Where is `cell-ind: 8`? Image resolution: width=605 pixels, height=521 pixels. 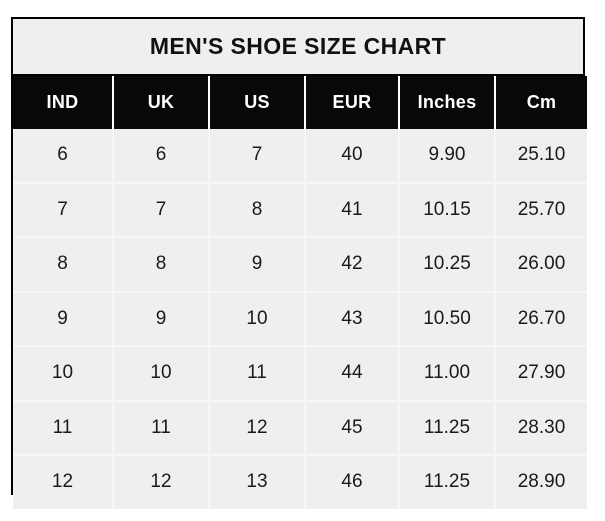 cell-ind: 8 is located at coordinates (63, 265).